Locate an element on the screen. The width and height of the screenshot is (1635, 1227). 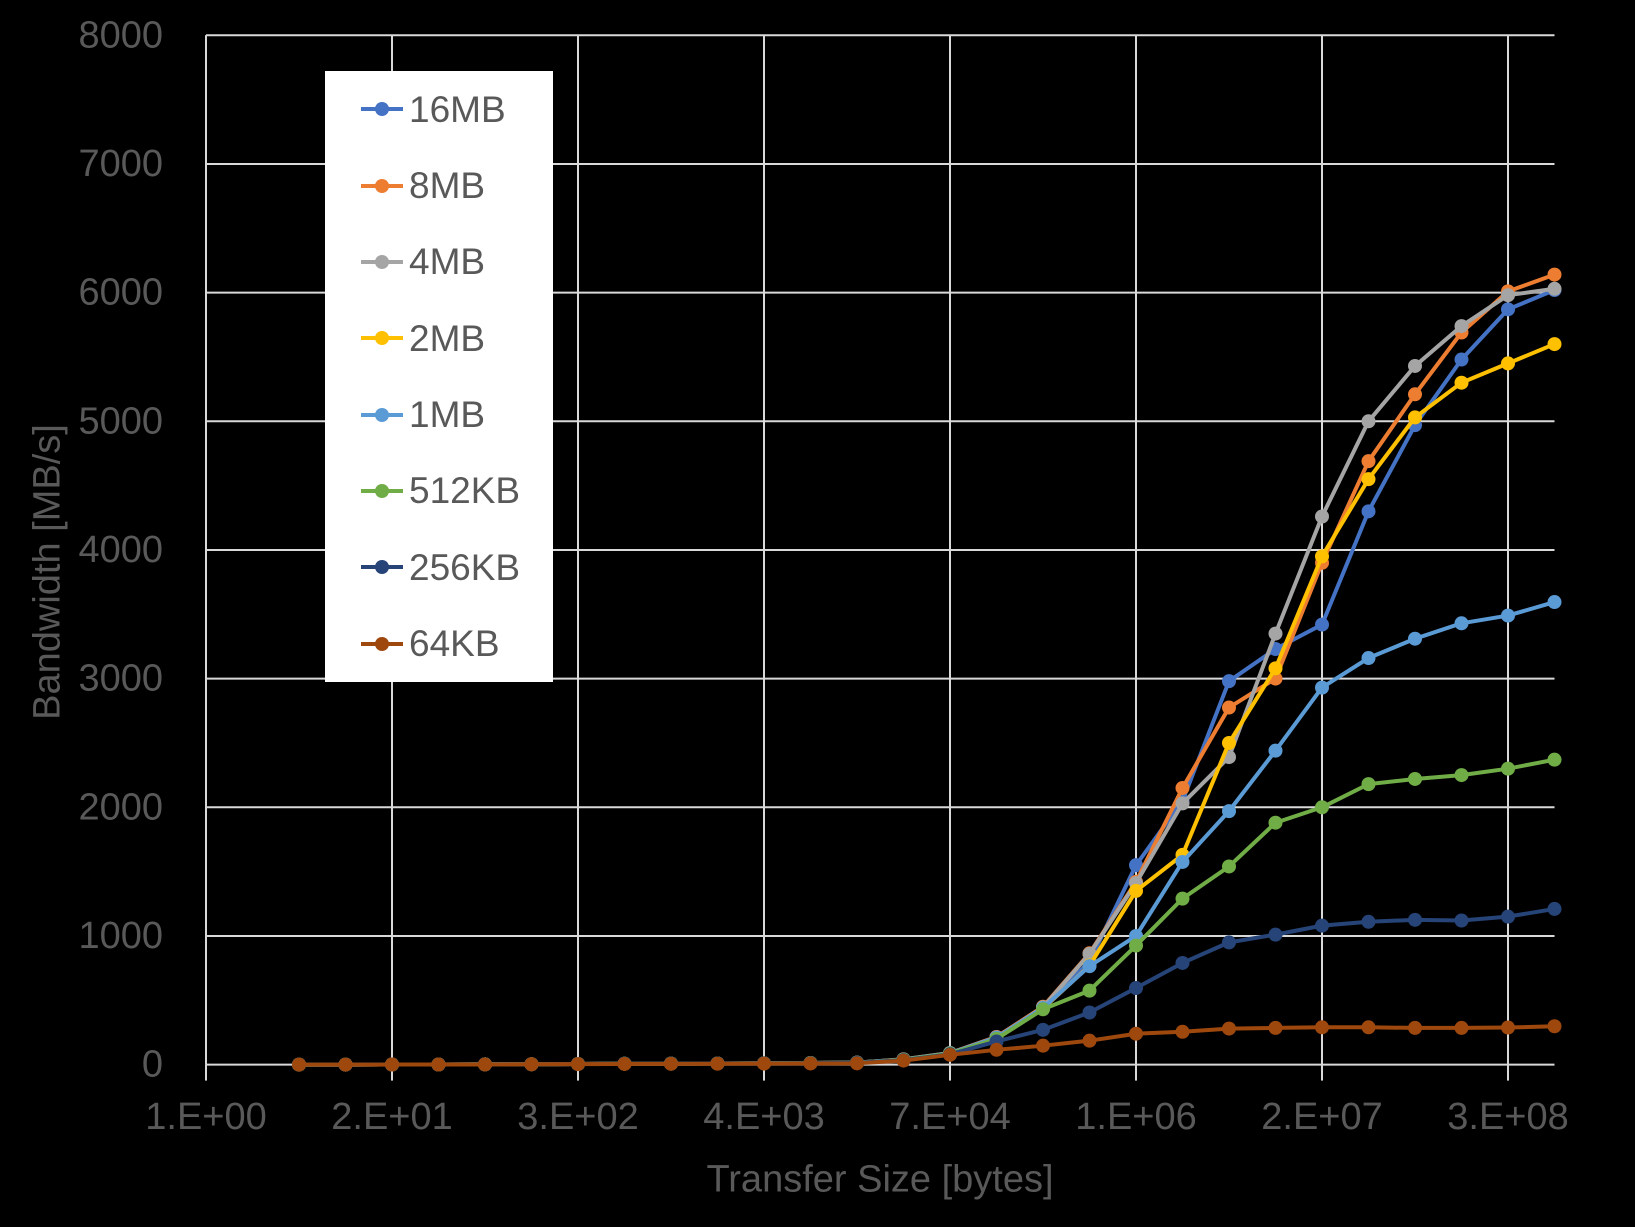
y-tick-label: 7000 is located at coordinates (120, 164).